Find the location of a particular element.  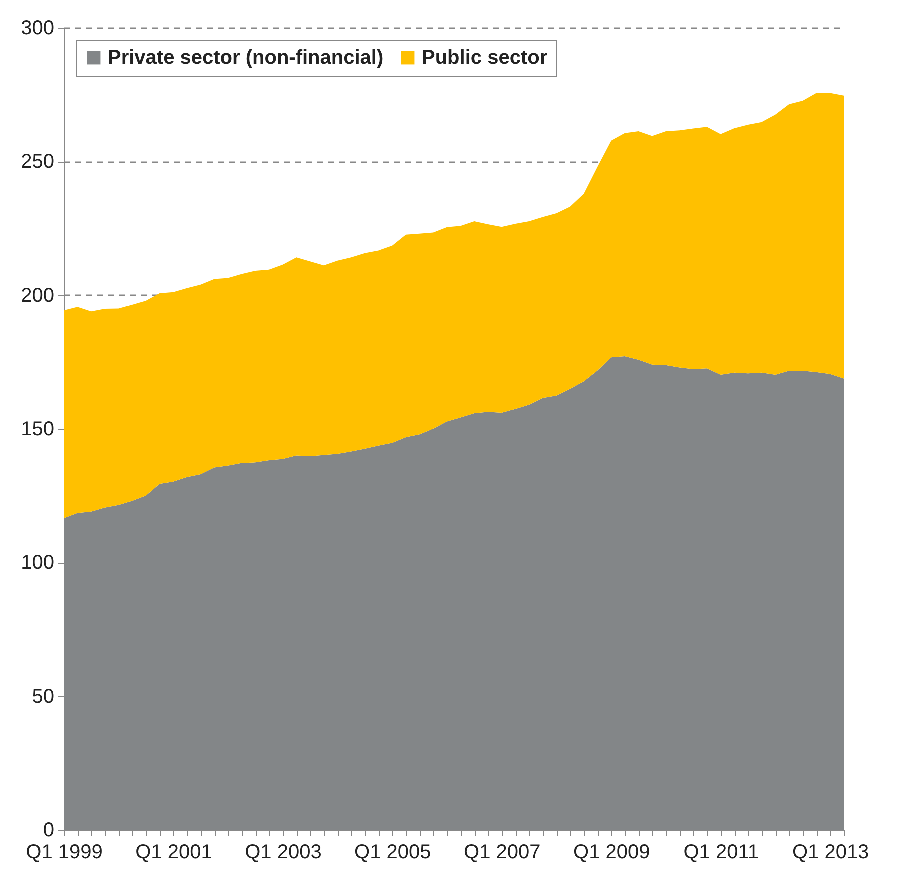

x-tick-label: Q1 1999 is located at coordinates (64, 853).